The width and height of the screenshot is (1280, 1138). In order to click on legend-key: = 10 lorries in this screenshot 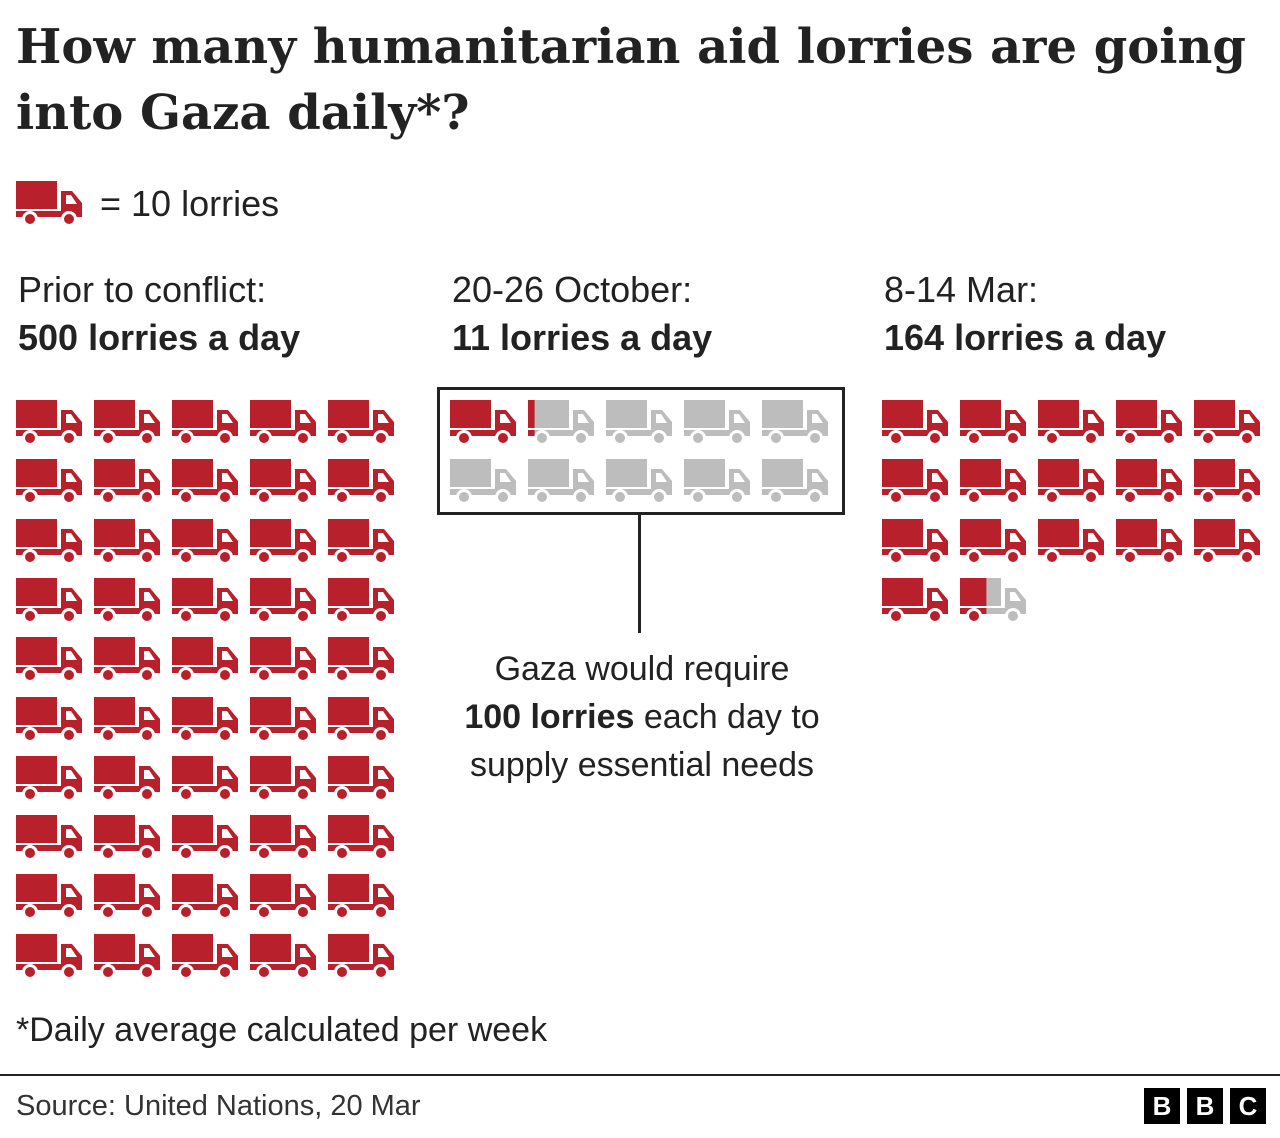, I will do `click(147, 204)`.